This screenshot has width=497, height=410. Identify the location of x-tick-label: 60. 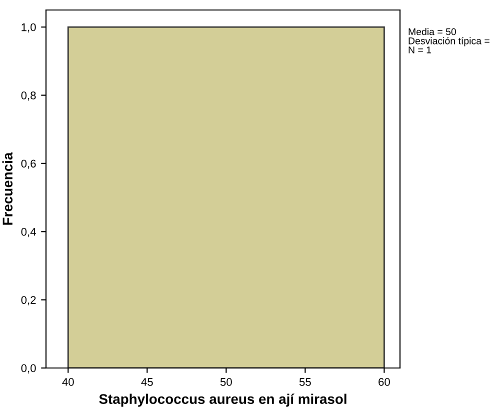
(384, 382).